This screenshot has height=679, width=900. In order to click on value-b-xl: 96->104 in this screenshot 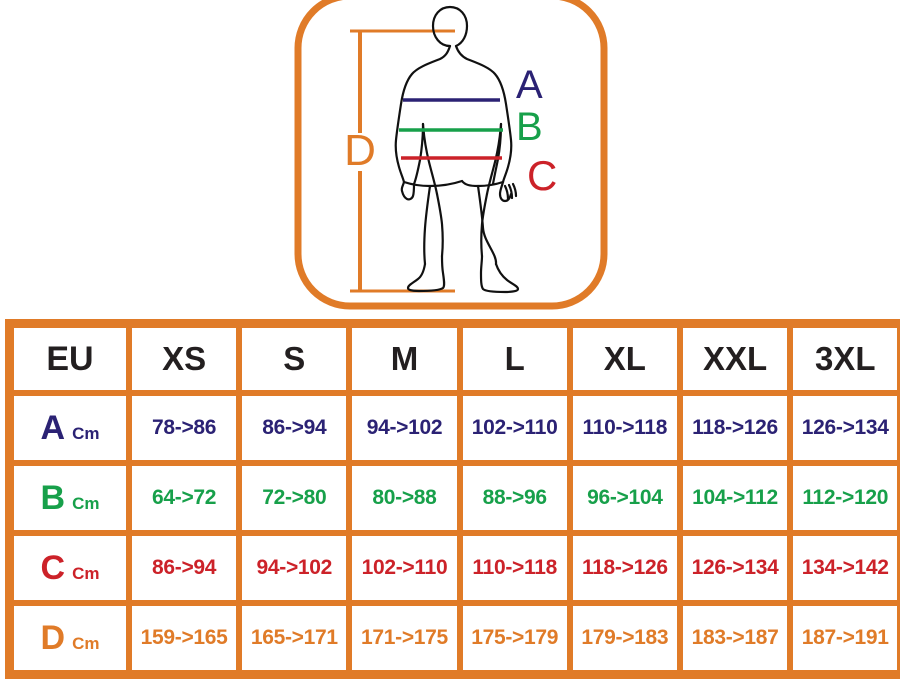, I will do `click(625, 497)`.